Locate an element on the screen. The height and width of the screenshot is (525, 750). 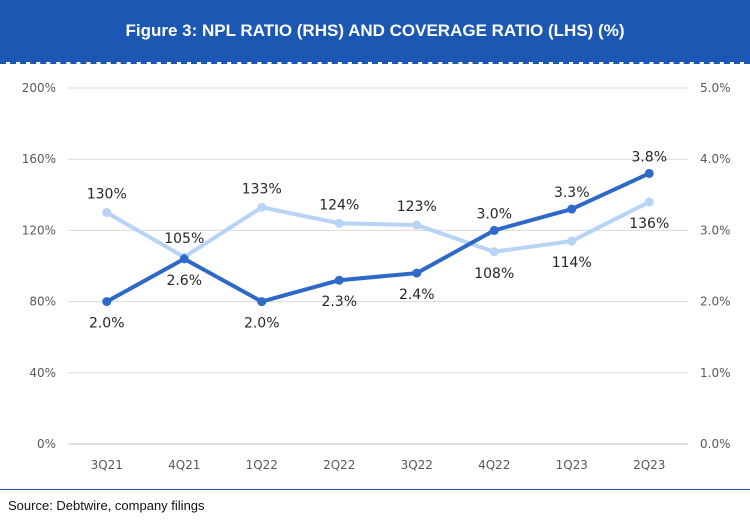
coverage-data-label: 130% is located at coordinates (107, 195).